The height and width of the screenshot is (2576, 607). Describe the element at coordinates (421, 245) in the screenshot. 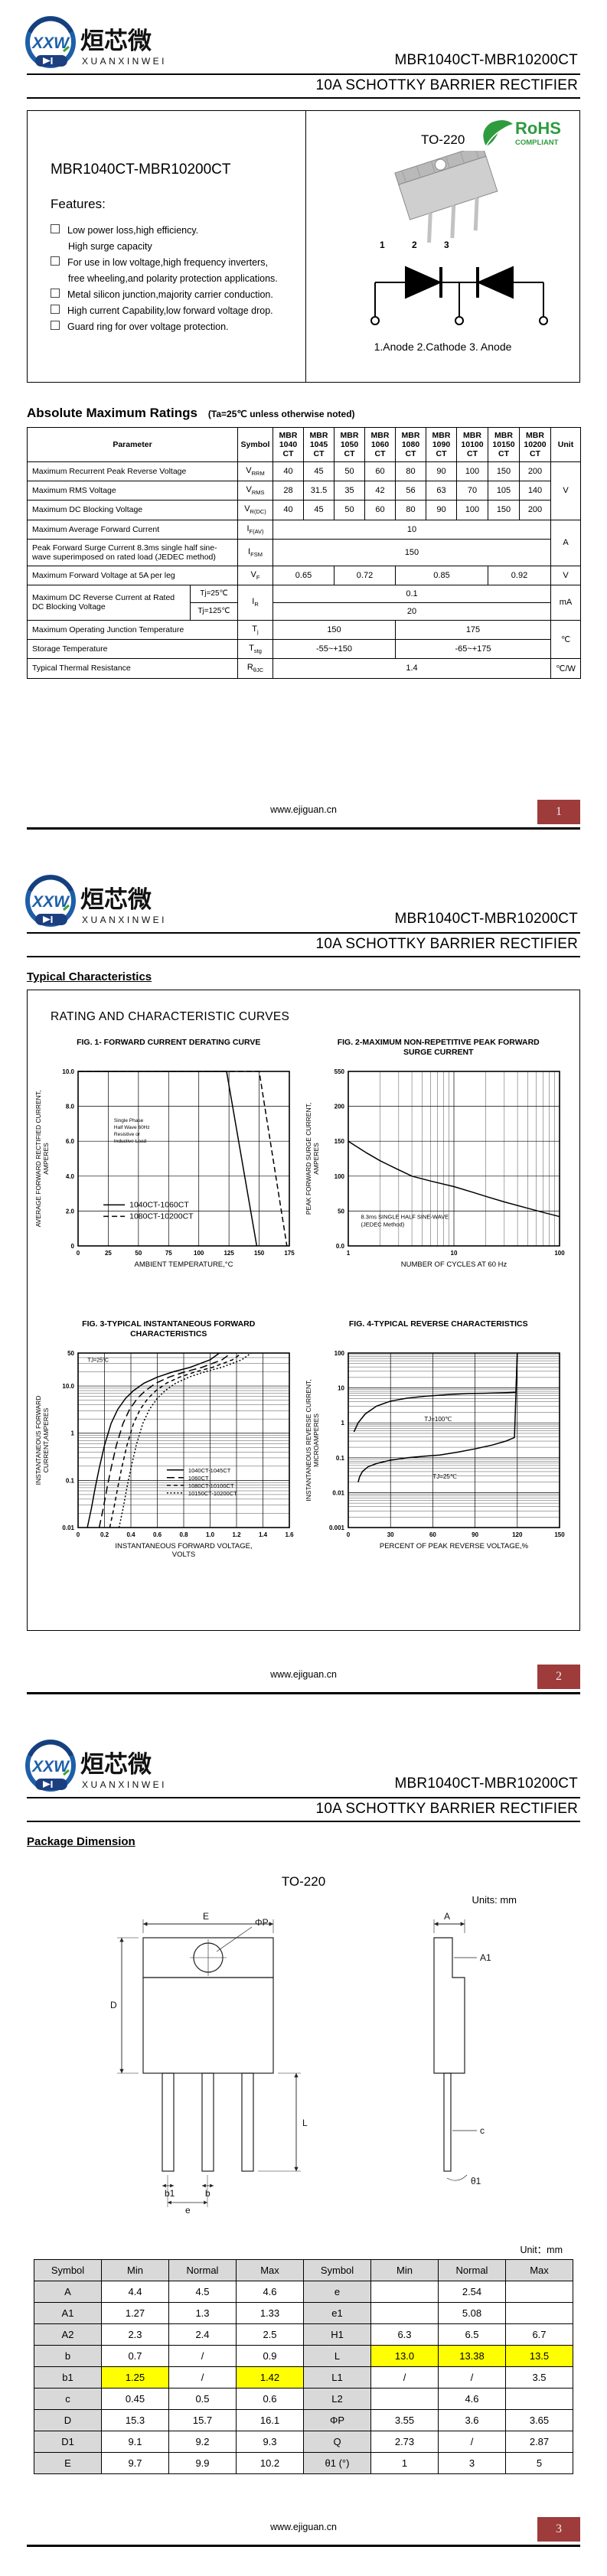

I see `pin-numbers: 1 2 3` at that location.